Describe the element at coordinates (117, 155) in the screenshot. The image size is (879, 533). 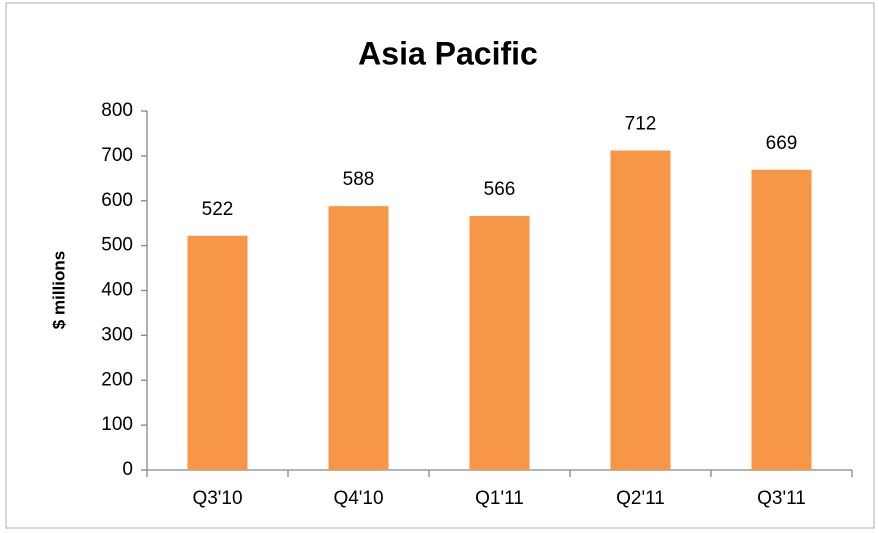
I see `y-tick-label: 700` at that location.